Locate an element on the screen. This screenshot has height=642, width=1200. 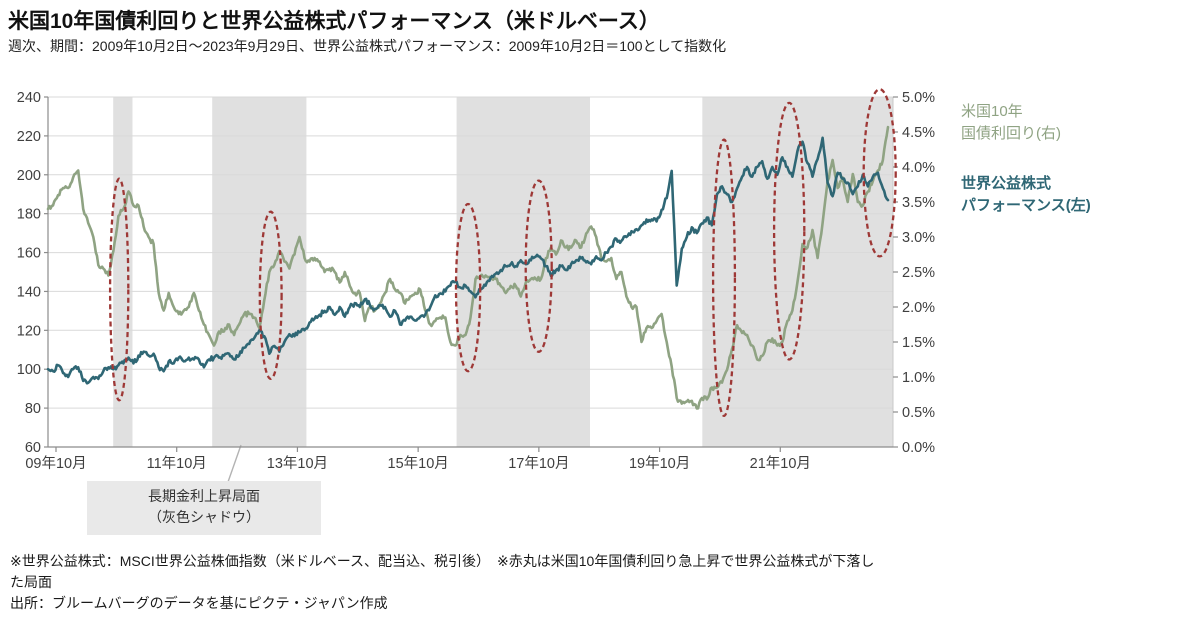
left-axis-tick-label: 220 is located at coordinates (29, 137).